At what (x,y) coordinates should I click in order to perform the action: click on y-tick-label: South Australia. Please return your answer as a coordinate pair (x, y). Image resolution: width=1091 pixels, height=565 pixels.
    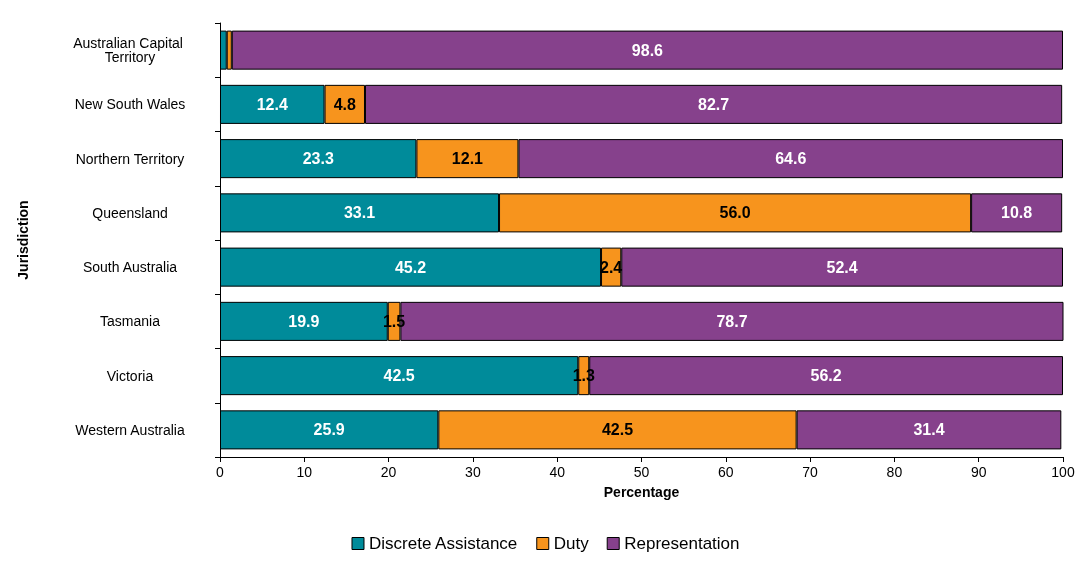
    Looking at the image, I should click on (130, 267).